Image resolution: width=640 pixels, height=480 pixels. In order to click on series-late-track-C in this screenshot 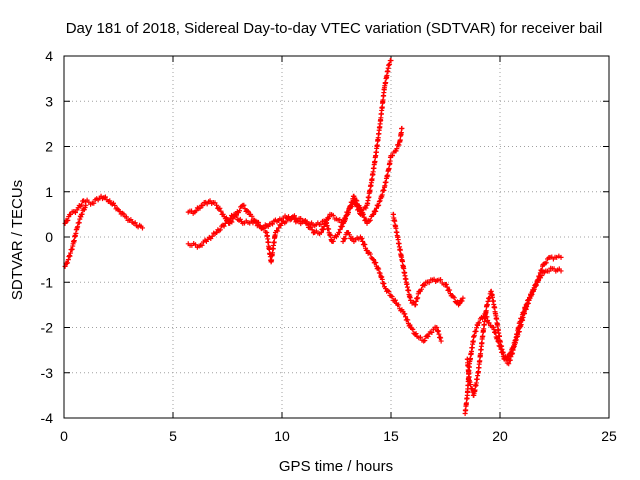, I will do `click(513, 334)`.